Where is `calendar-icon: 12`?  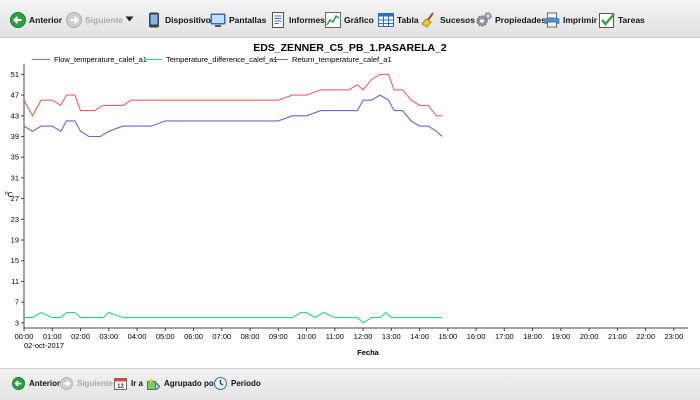 calendar-icon: 12 is located at coordinates (120, 383).